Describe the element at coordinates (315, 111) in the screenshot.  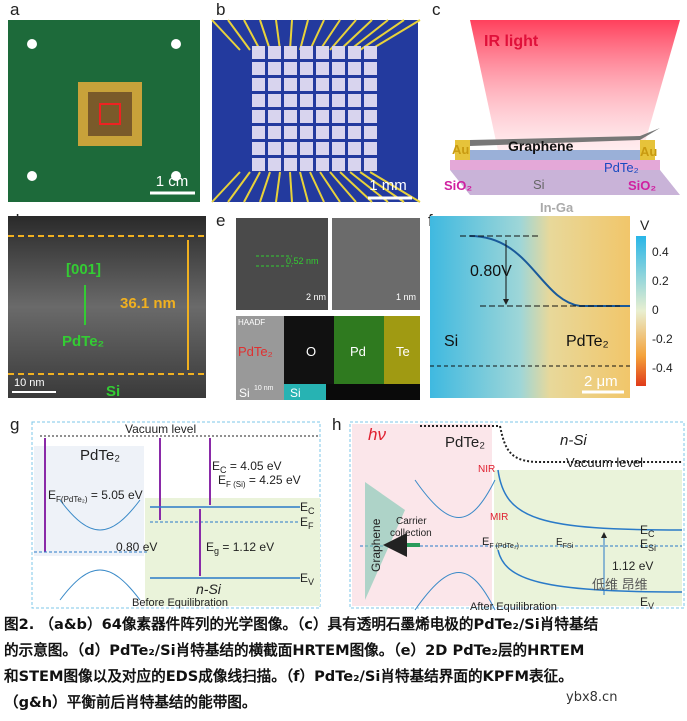
I see `array-bg` at that location.